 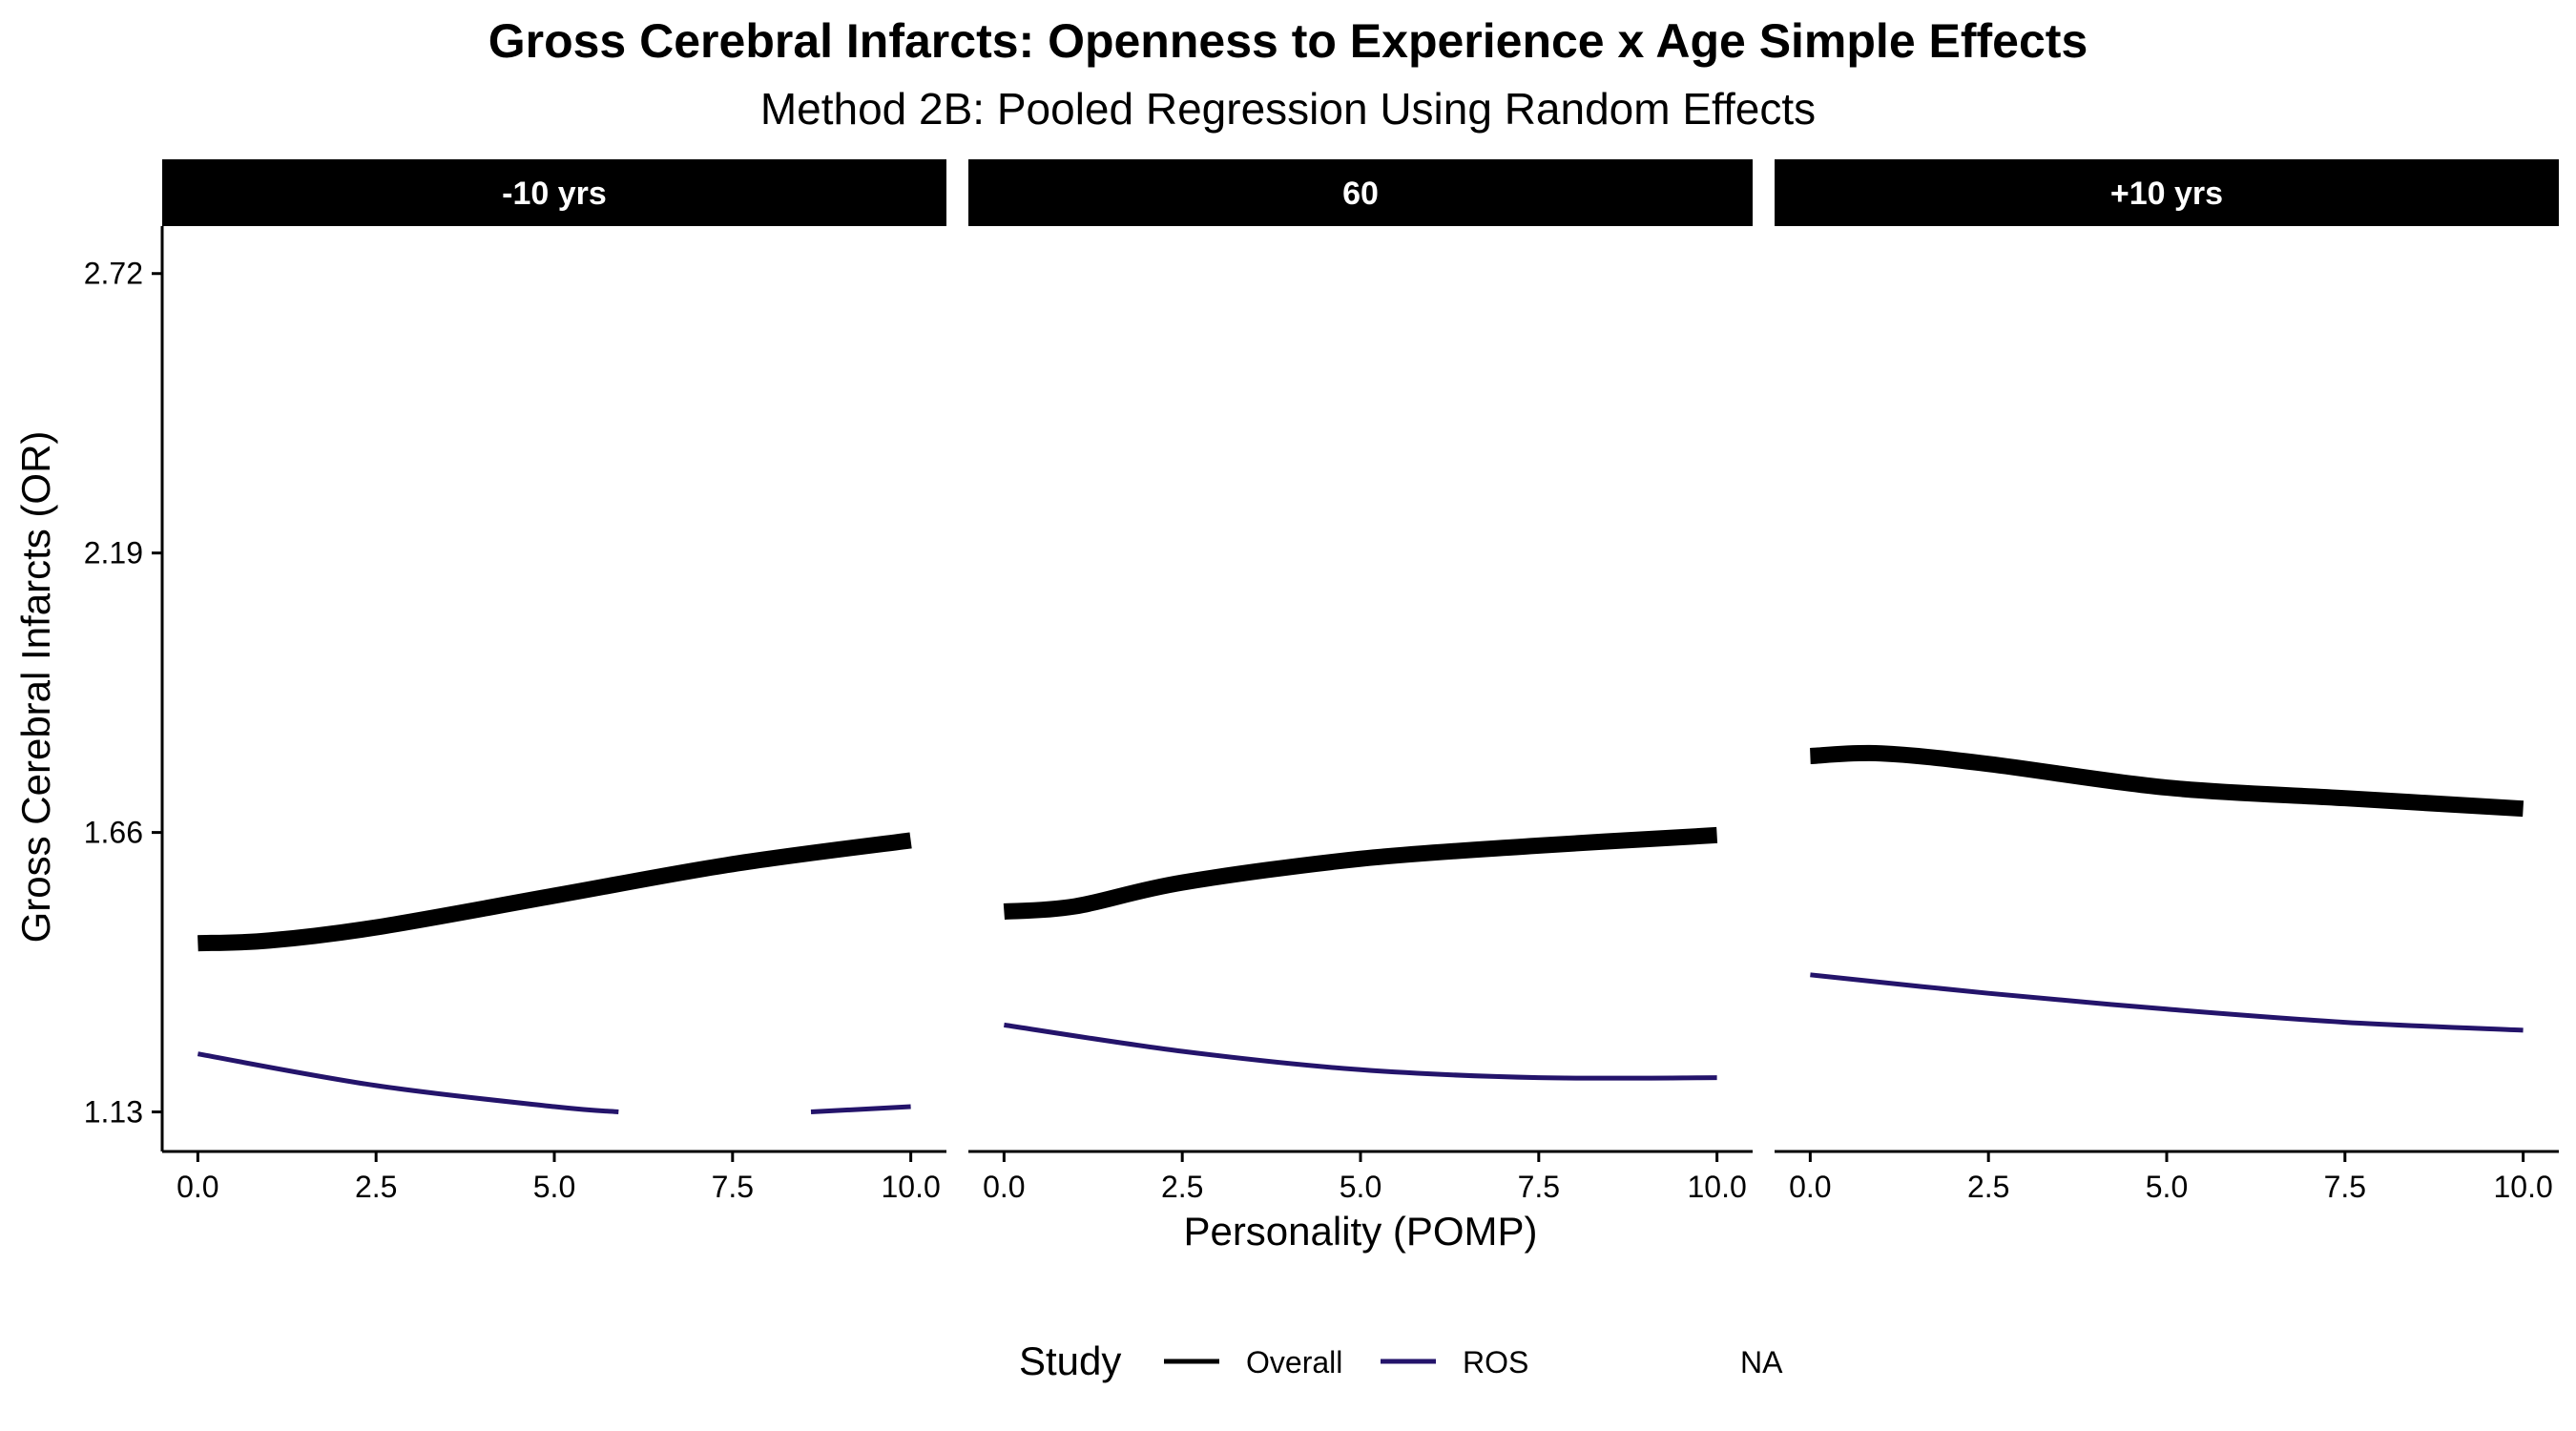 I want to click on y-axis-title: Gross Cerebral Infarcts (OR), so click(x=35, y=687).